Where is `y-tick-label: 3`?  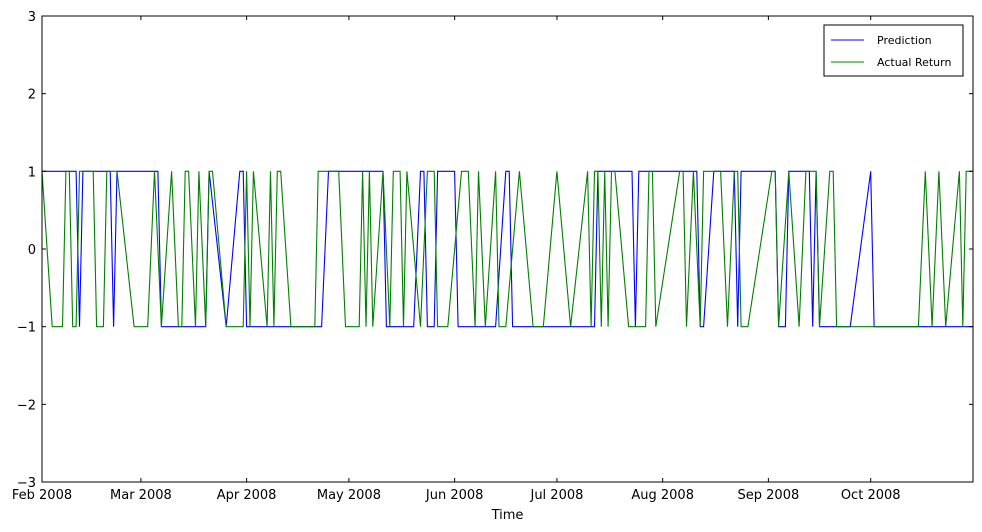
y-tick-label: 3 is located at coordinates (32, 17).